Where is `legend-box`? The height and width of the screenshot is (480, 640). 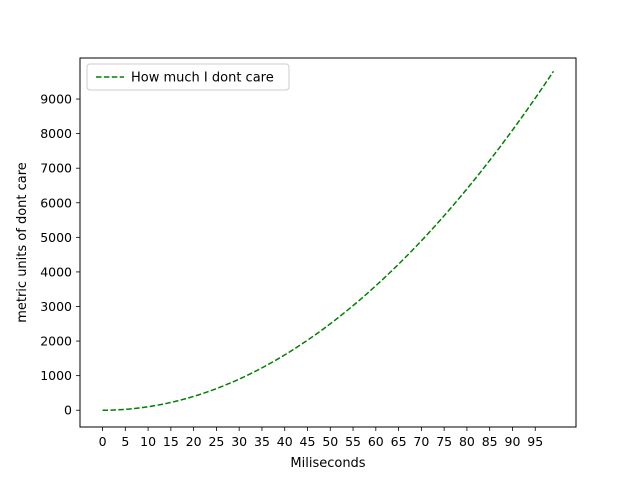 legend-box is located at coordinates (188, 77).